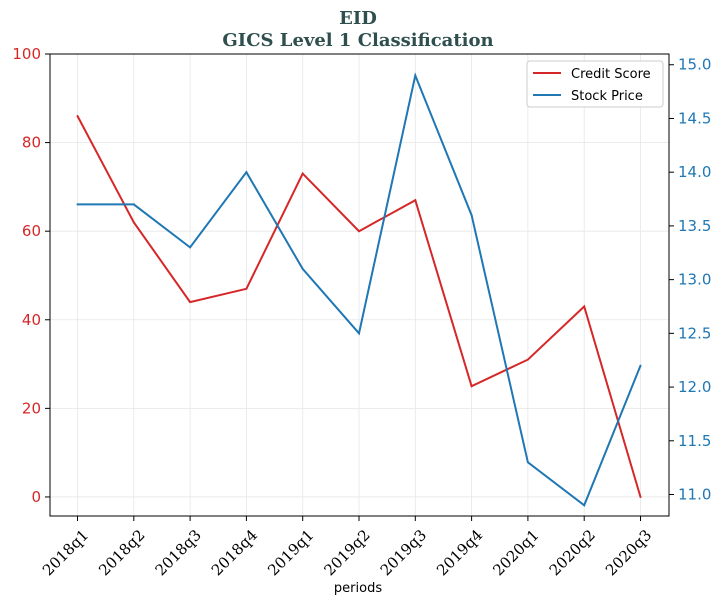  I want to click on legend: Credit Score Stock Price, so click(595, 84).